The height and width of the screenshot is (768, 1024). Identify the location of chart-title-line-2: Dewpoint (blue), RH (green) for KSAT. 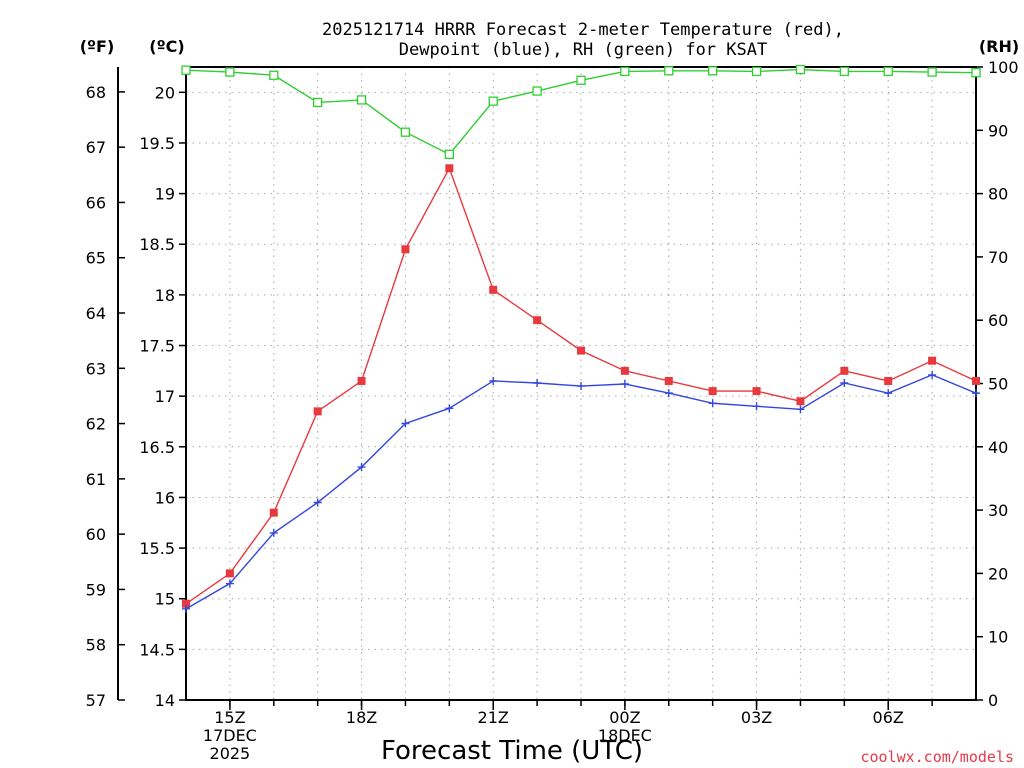
(583, 50).